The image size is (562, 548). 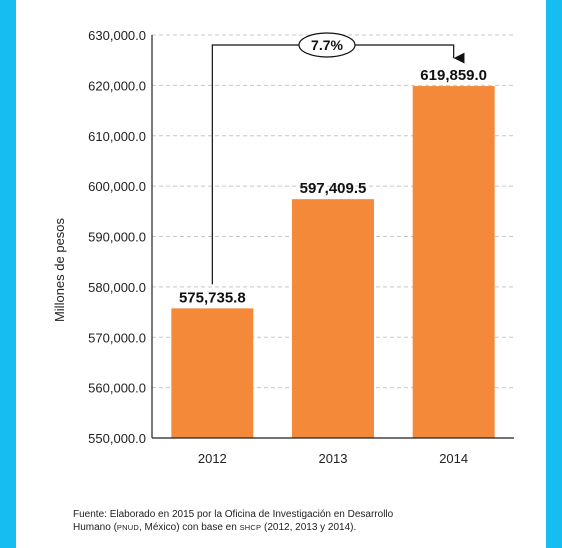 I want to click on growth-label: 7.7%, so click(x=327, y=45).